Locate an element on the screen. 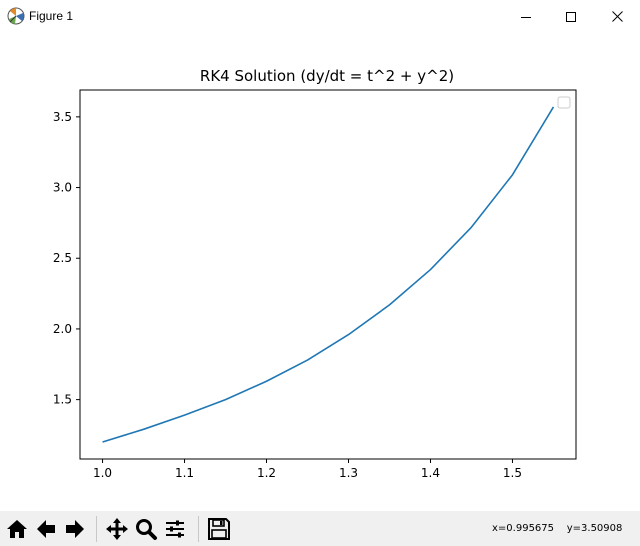 Image resolution: width=640 pixels, height=546 pixels. y-tick-label: 2.5 is located at coordinates (62, 258).